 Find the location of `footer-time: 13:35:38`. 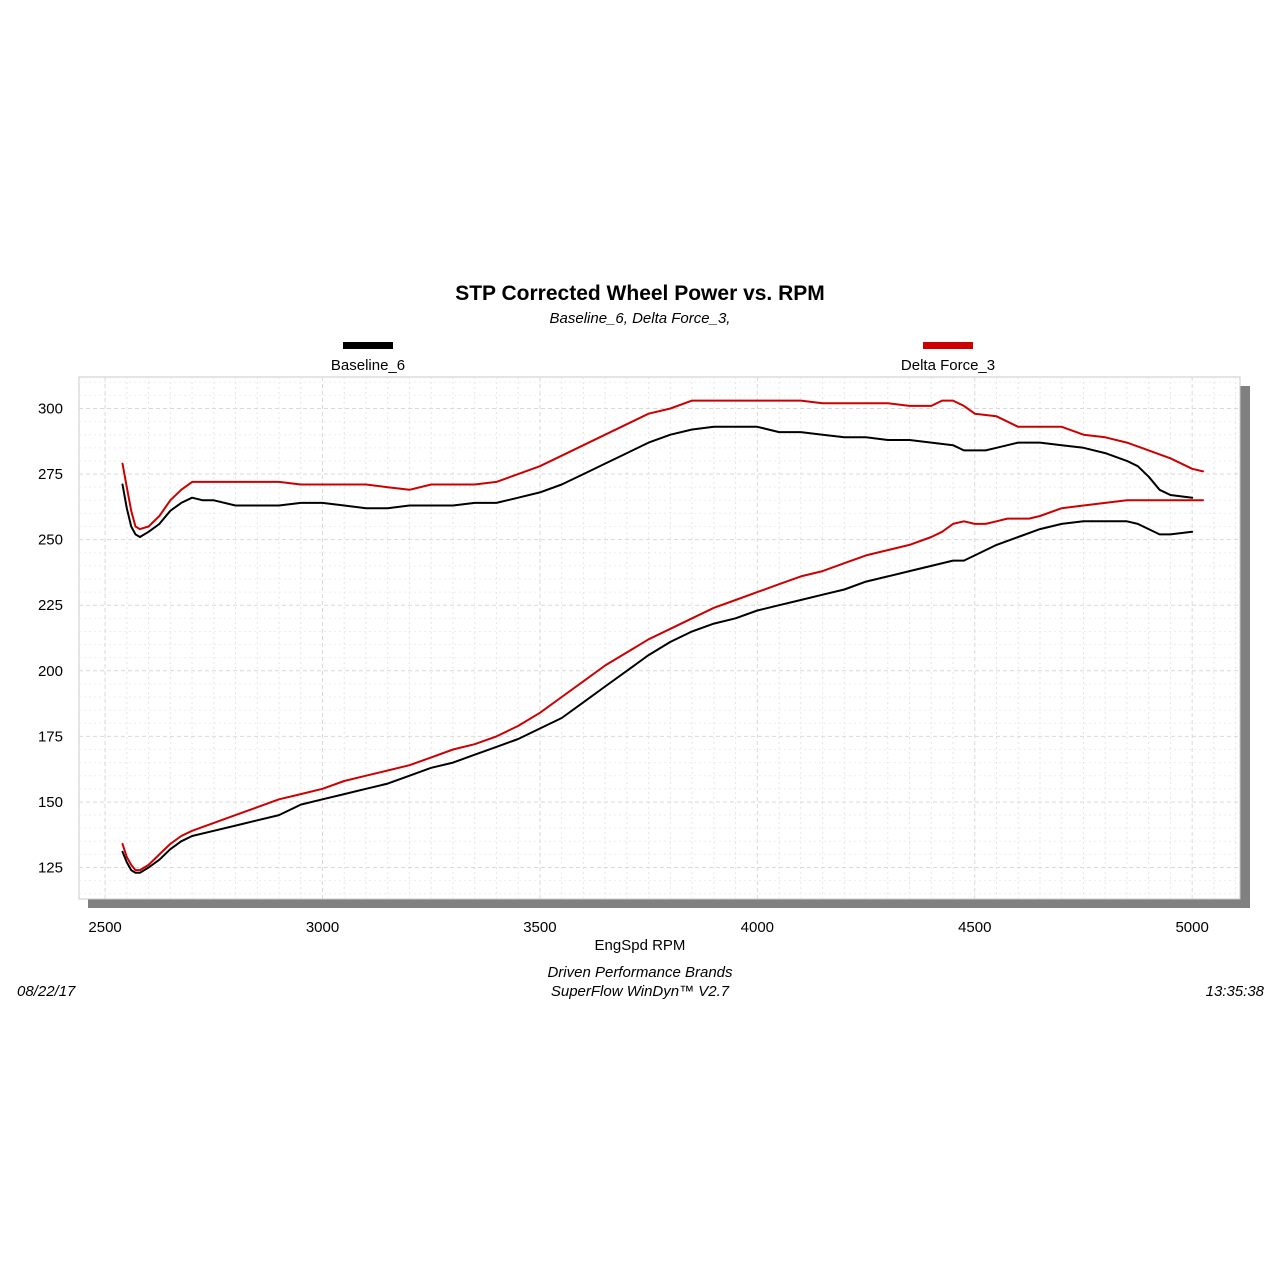

footer-time: 13:35:38 is located at coordinates (1234, 991).